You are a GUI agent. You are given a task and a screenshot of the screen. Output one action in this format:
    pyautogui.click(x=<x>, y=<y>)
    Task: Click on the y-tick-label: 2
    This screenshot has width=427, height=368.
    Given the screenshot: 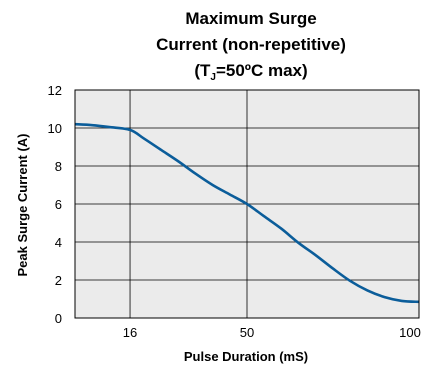 What is the action you would take?
    pyautogui.click(x=58, y=280)
    